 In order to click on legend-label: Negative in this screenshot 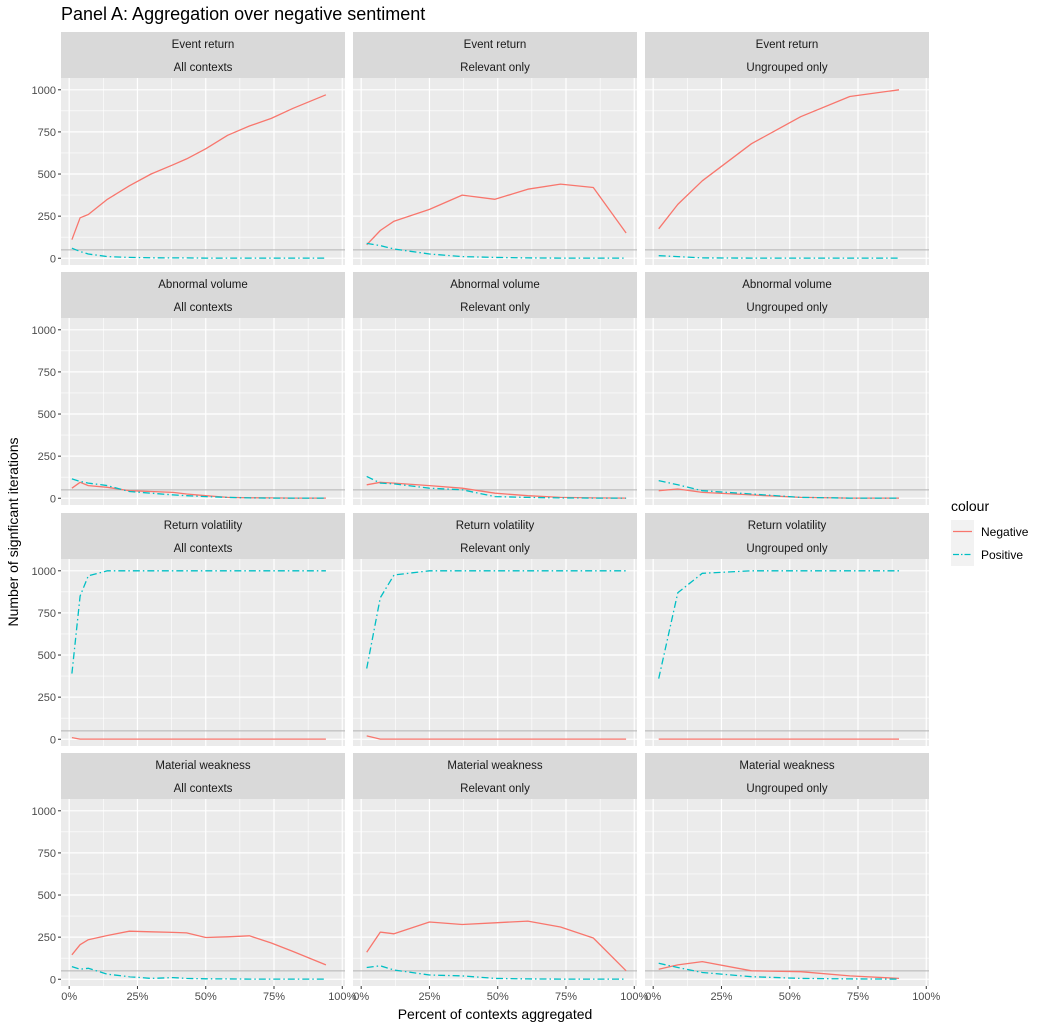, I will do `click(1005, 532)`.